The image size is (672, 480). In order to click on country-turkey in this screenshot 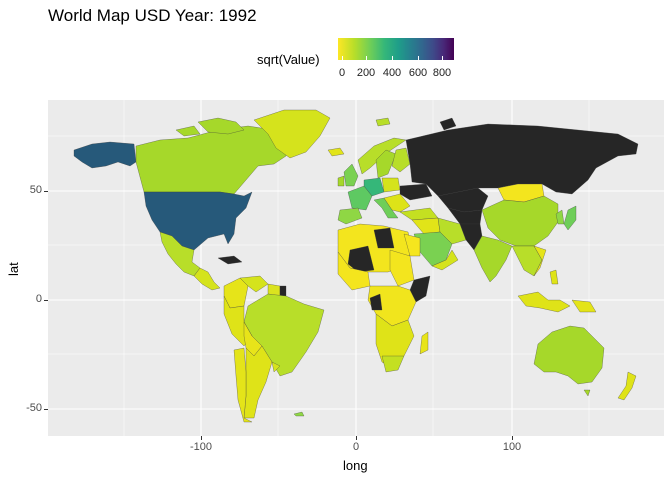, I will do `click(419, 214)`.